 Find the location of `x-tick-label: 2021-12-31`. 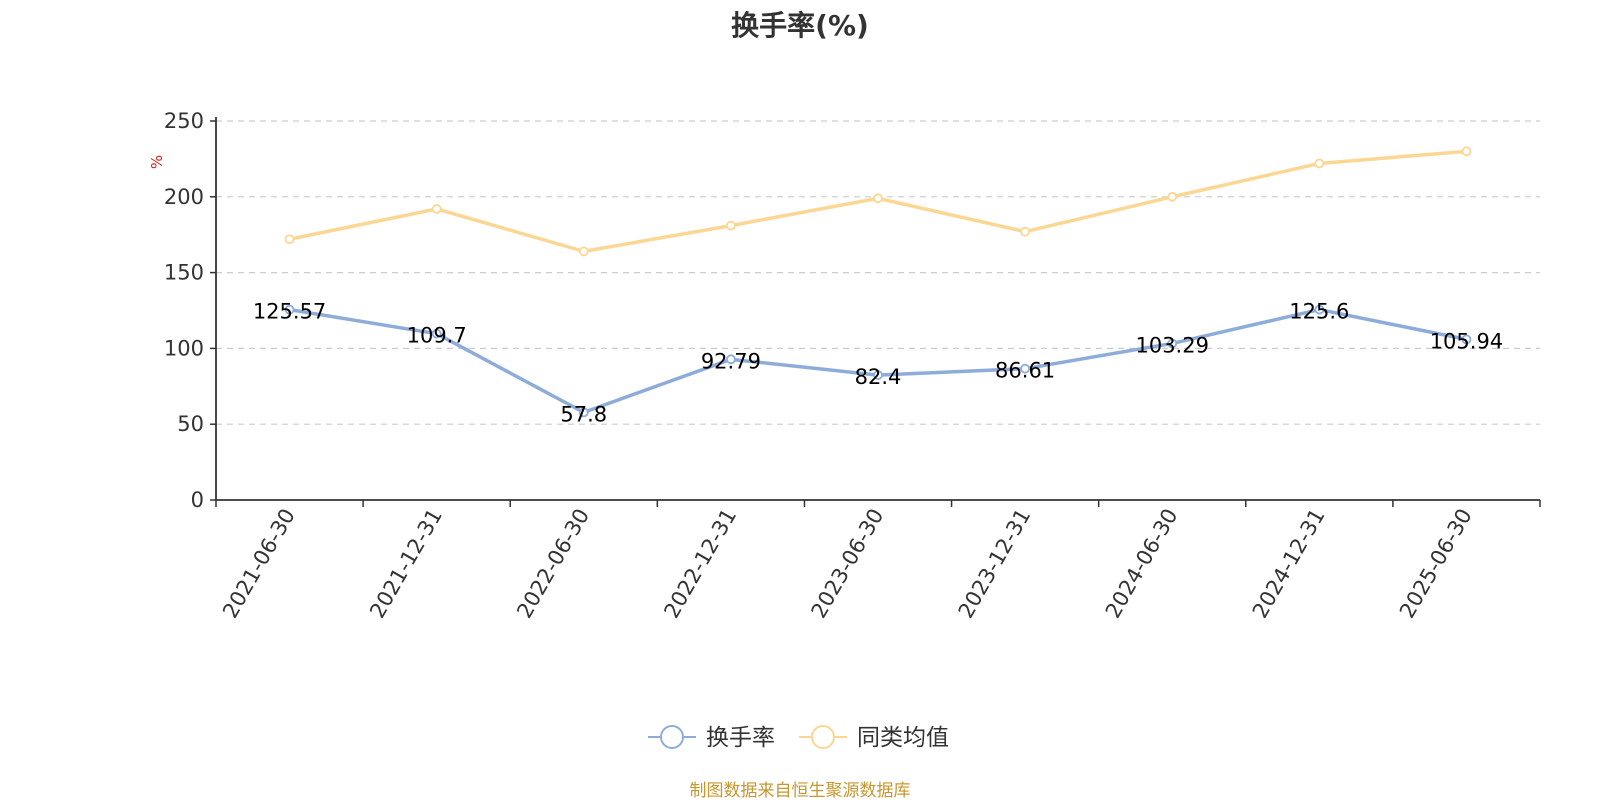

x-tick-label: 2021-12-31 is located at coordinates (406, 563).